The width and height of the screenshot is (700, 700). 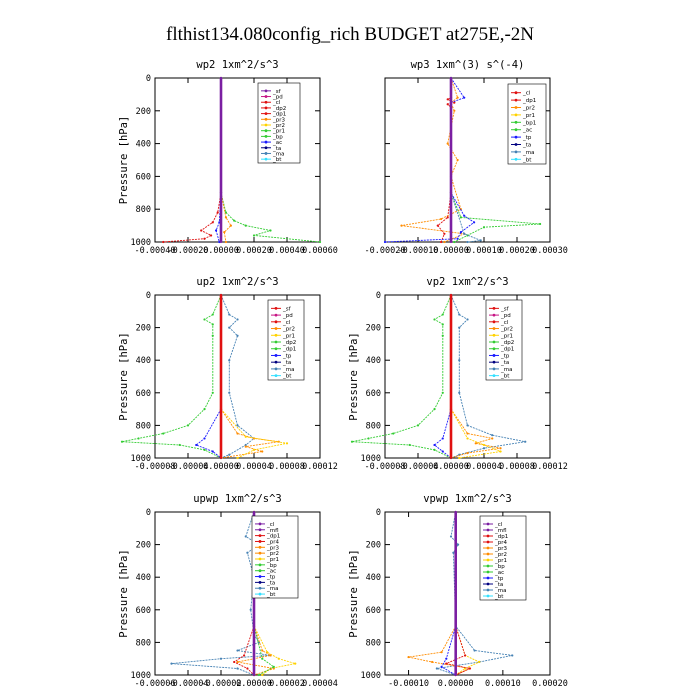 What do you see at coordinates (192, 160) in the screenshot?
I see `series-line-red` at bounding box center [192, 160].